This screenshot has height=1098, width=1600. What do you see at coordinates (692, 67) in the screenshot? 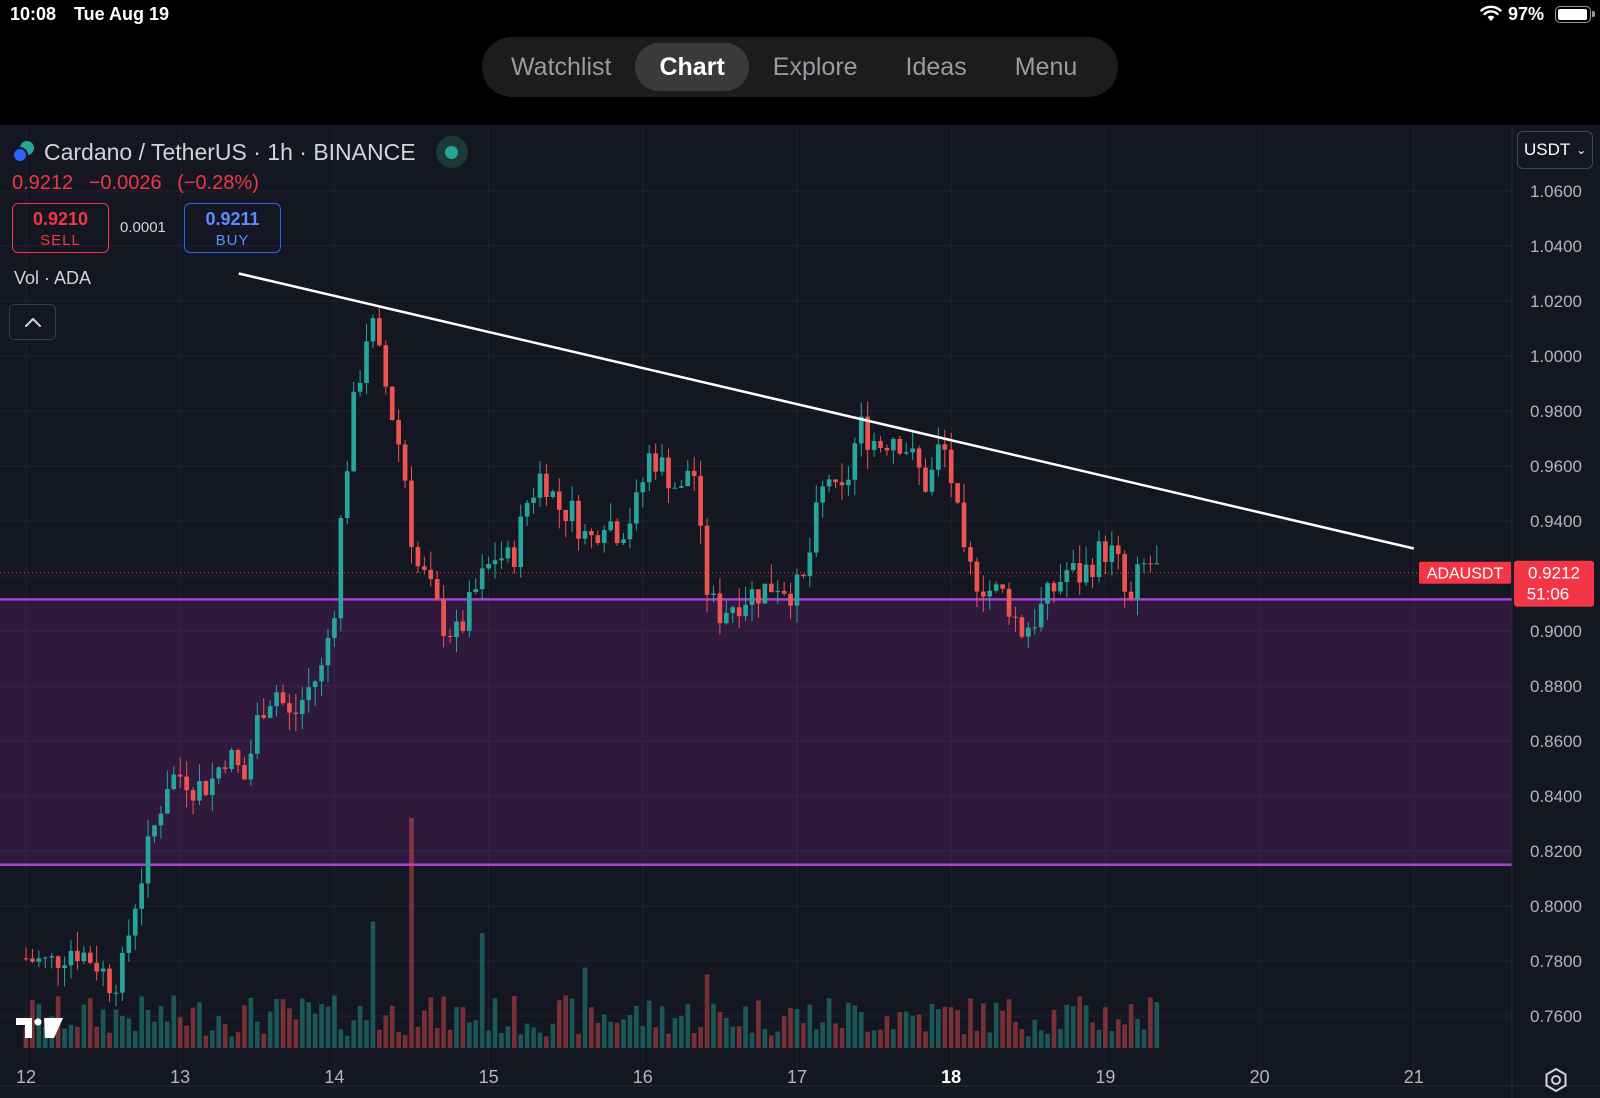
I see `tab-chart: Chart` at bounding box center [692, 67].